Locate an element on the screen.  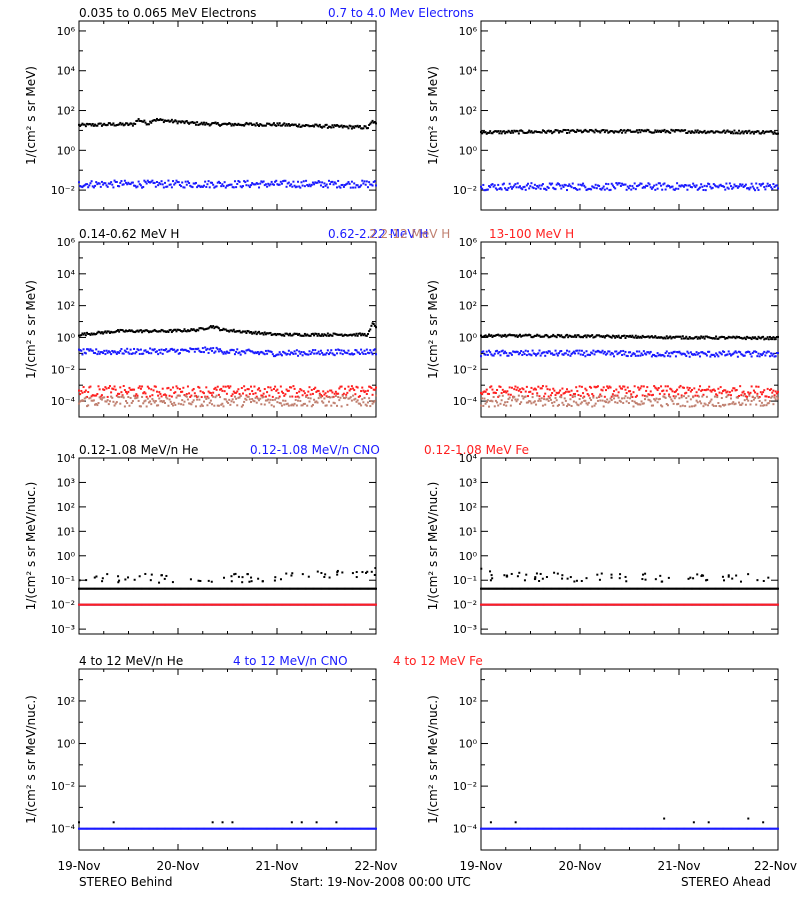
y-tick-label: 10⁻² is located at coordinates (465, 605).